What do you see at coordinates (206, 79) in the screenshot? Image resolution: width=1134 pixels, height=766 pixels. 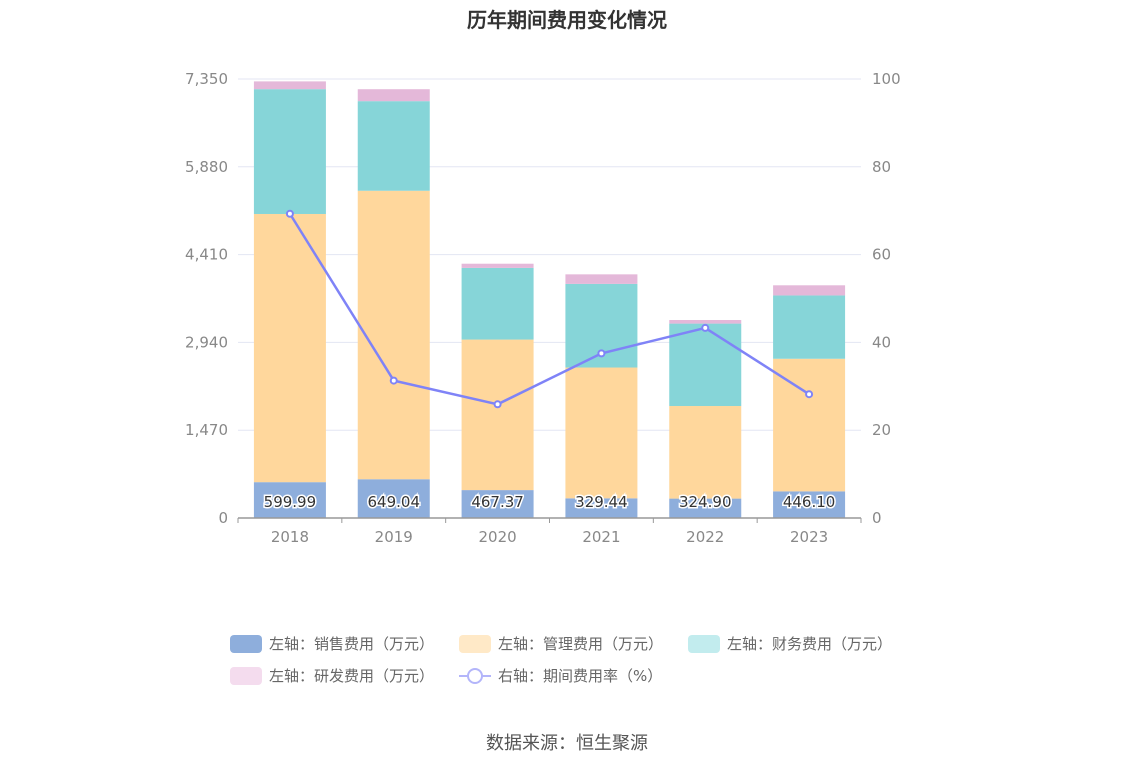 I see `y-left-tick-label: 7,350` at bounding box center [206, 79].